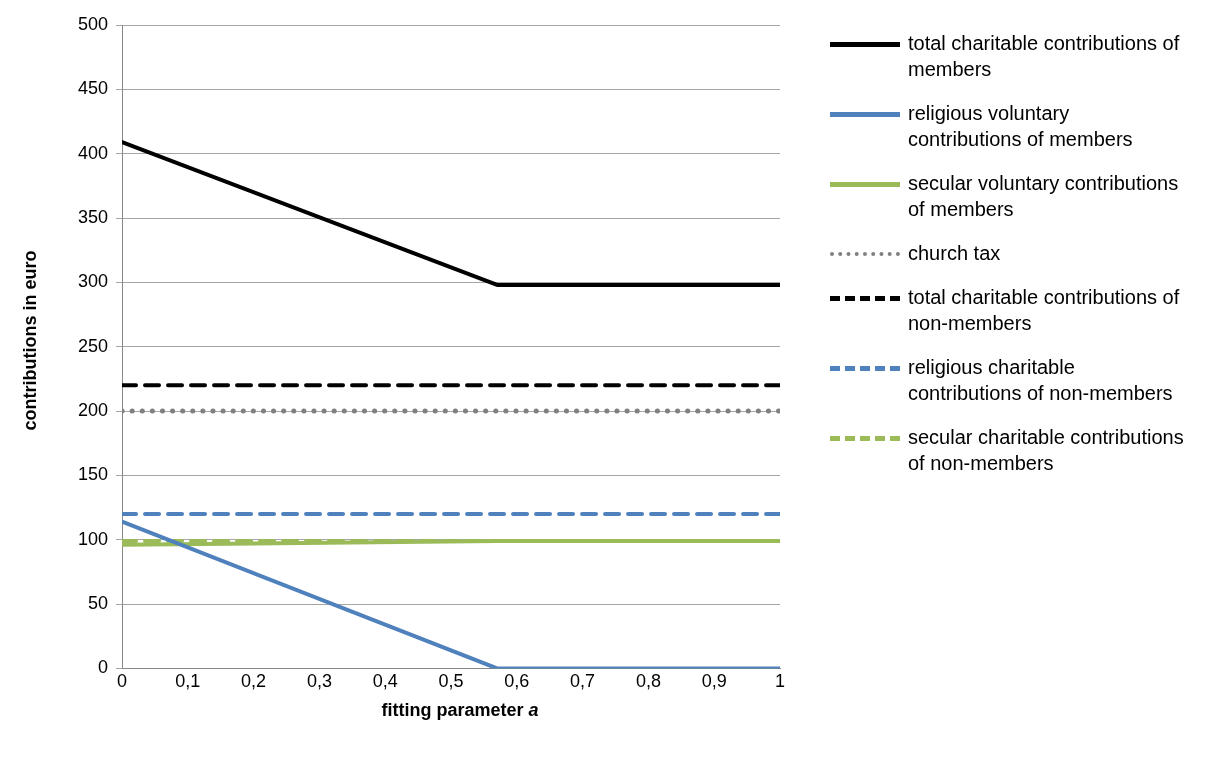 The width and height of the screenshot is (1210, 766). I want to click on x-tick-label: 0, so click(122, 681).